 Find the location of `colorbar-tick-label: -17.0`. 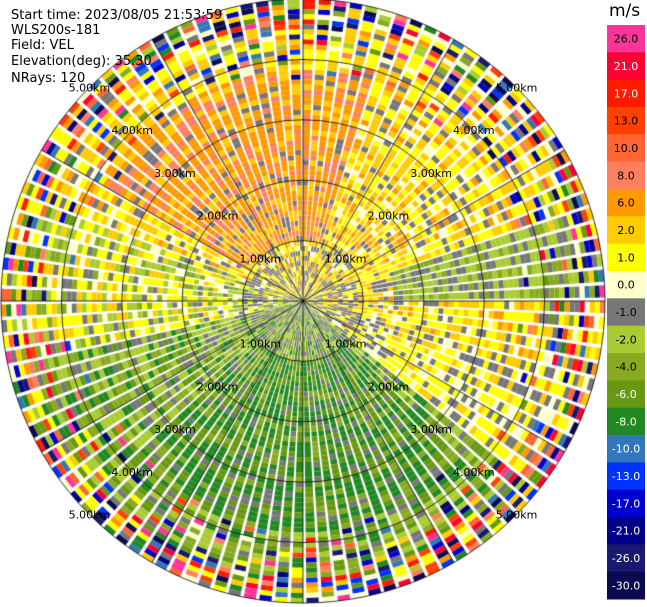

colorbar-tick-label: -17.0 is located at coordinates (626, 503).